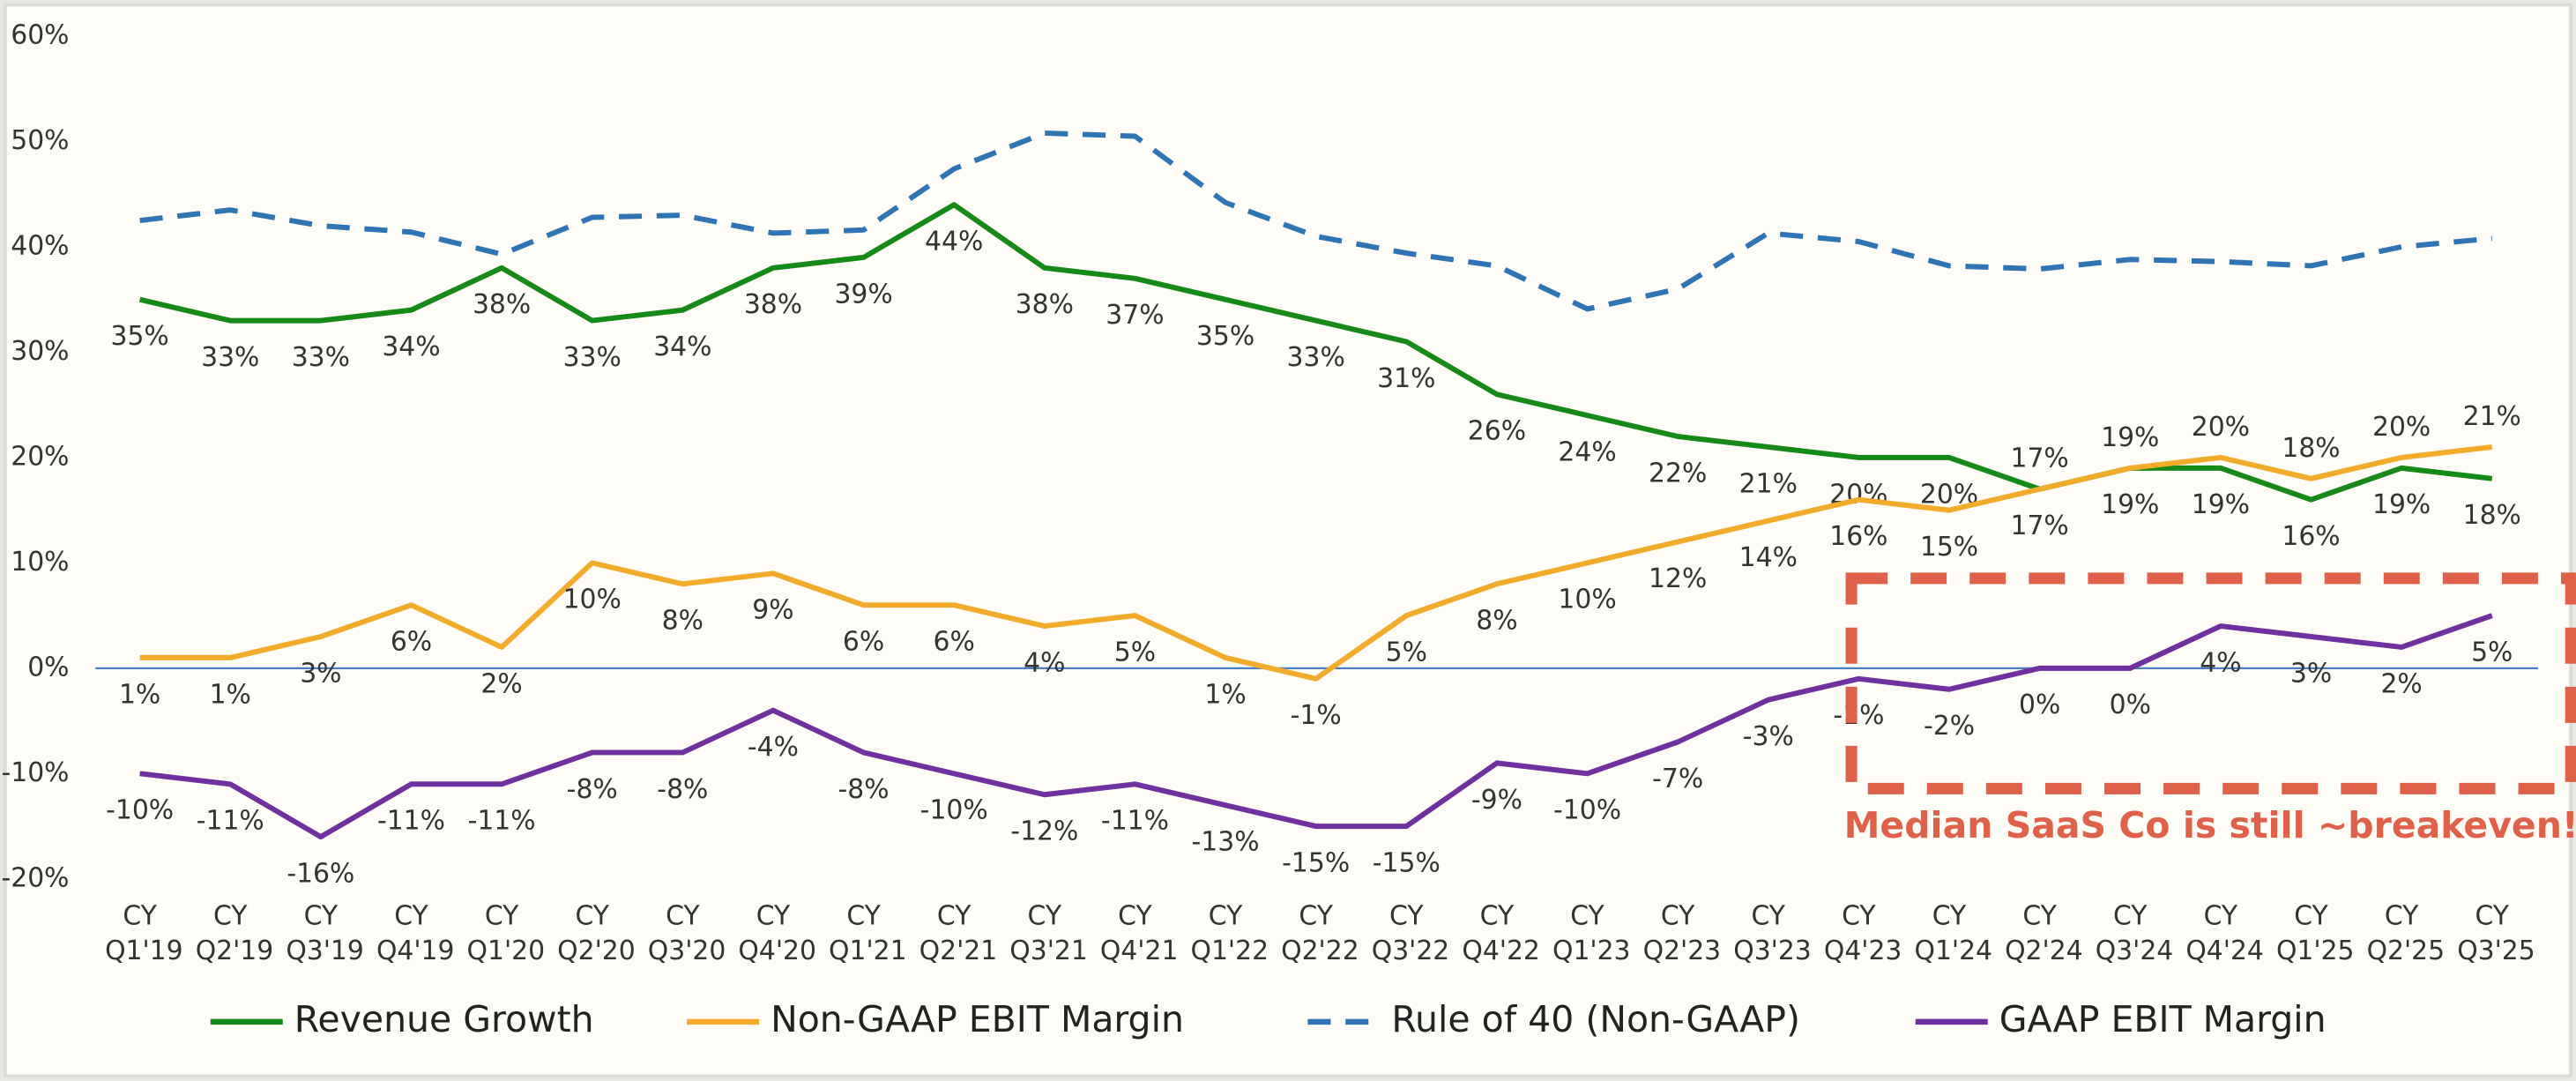 The image size is (2576, 1081). What do you see at coordinates (2492, 933) in the screenshot?
I see `x-tick-label: CY Q3'25` at bounding box center [2492, 933].